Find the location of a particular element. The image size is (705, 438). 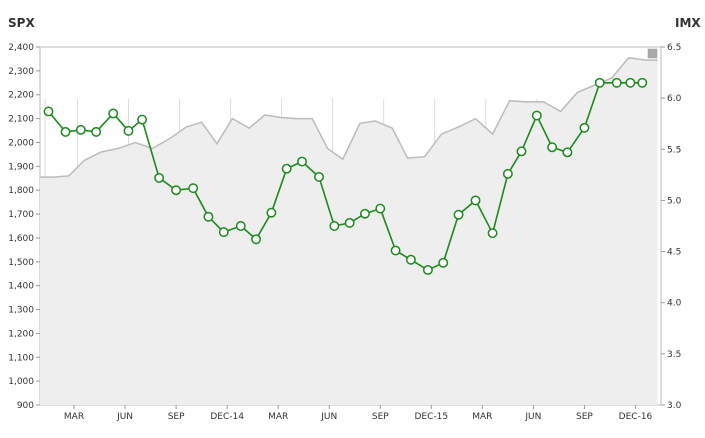

right-axis-title: IMX is located at coordinates (688, 23).